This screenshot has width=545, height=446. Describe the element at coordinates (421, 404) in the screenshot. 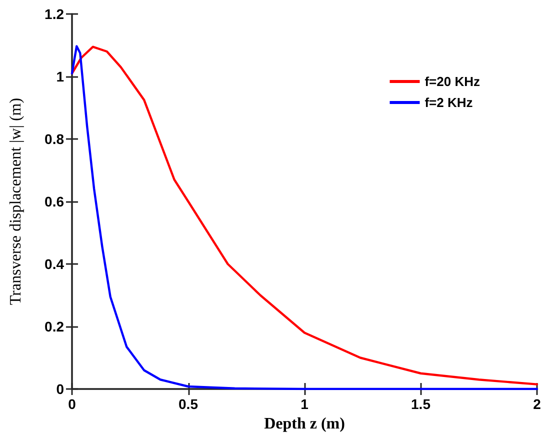

I see `x-tick-label: 1.5` at that location.